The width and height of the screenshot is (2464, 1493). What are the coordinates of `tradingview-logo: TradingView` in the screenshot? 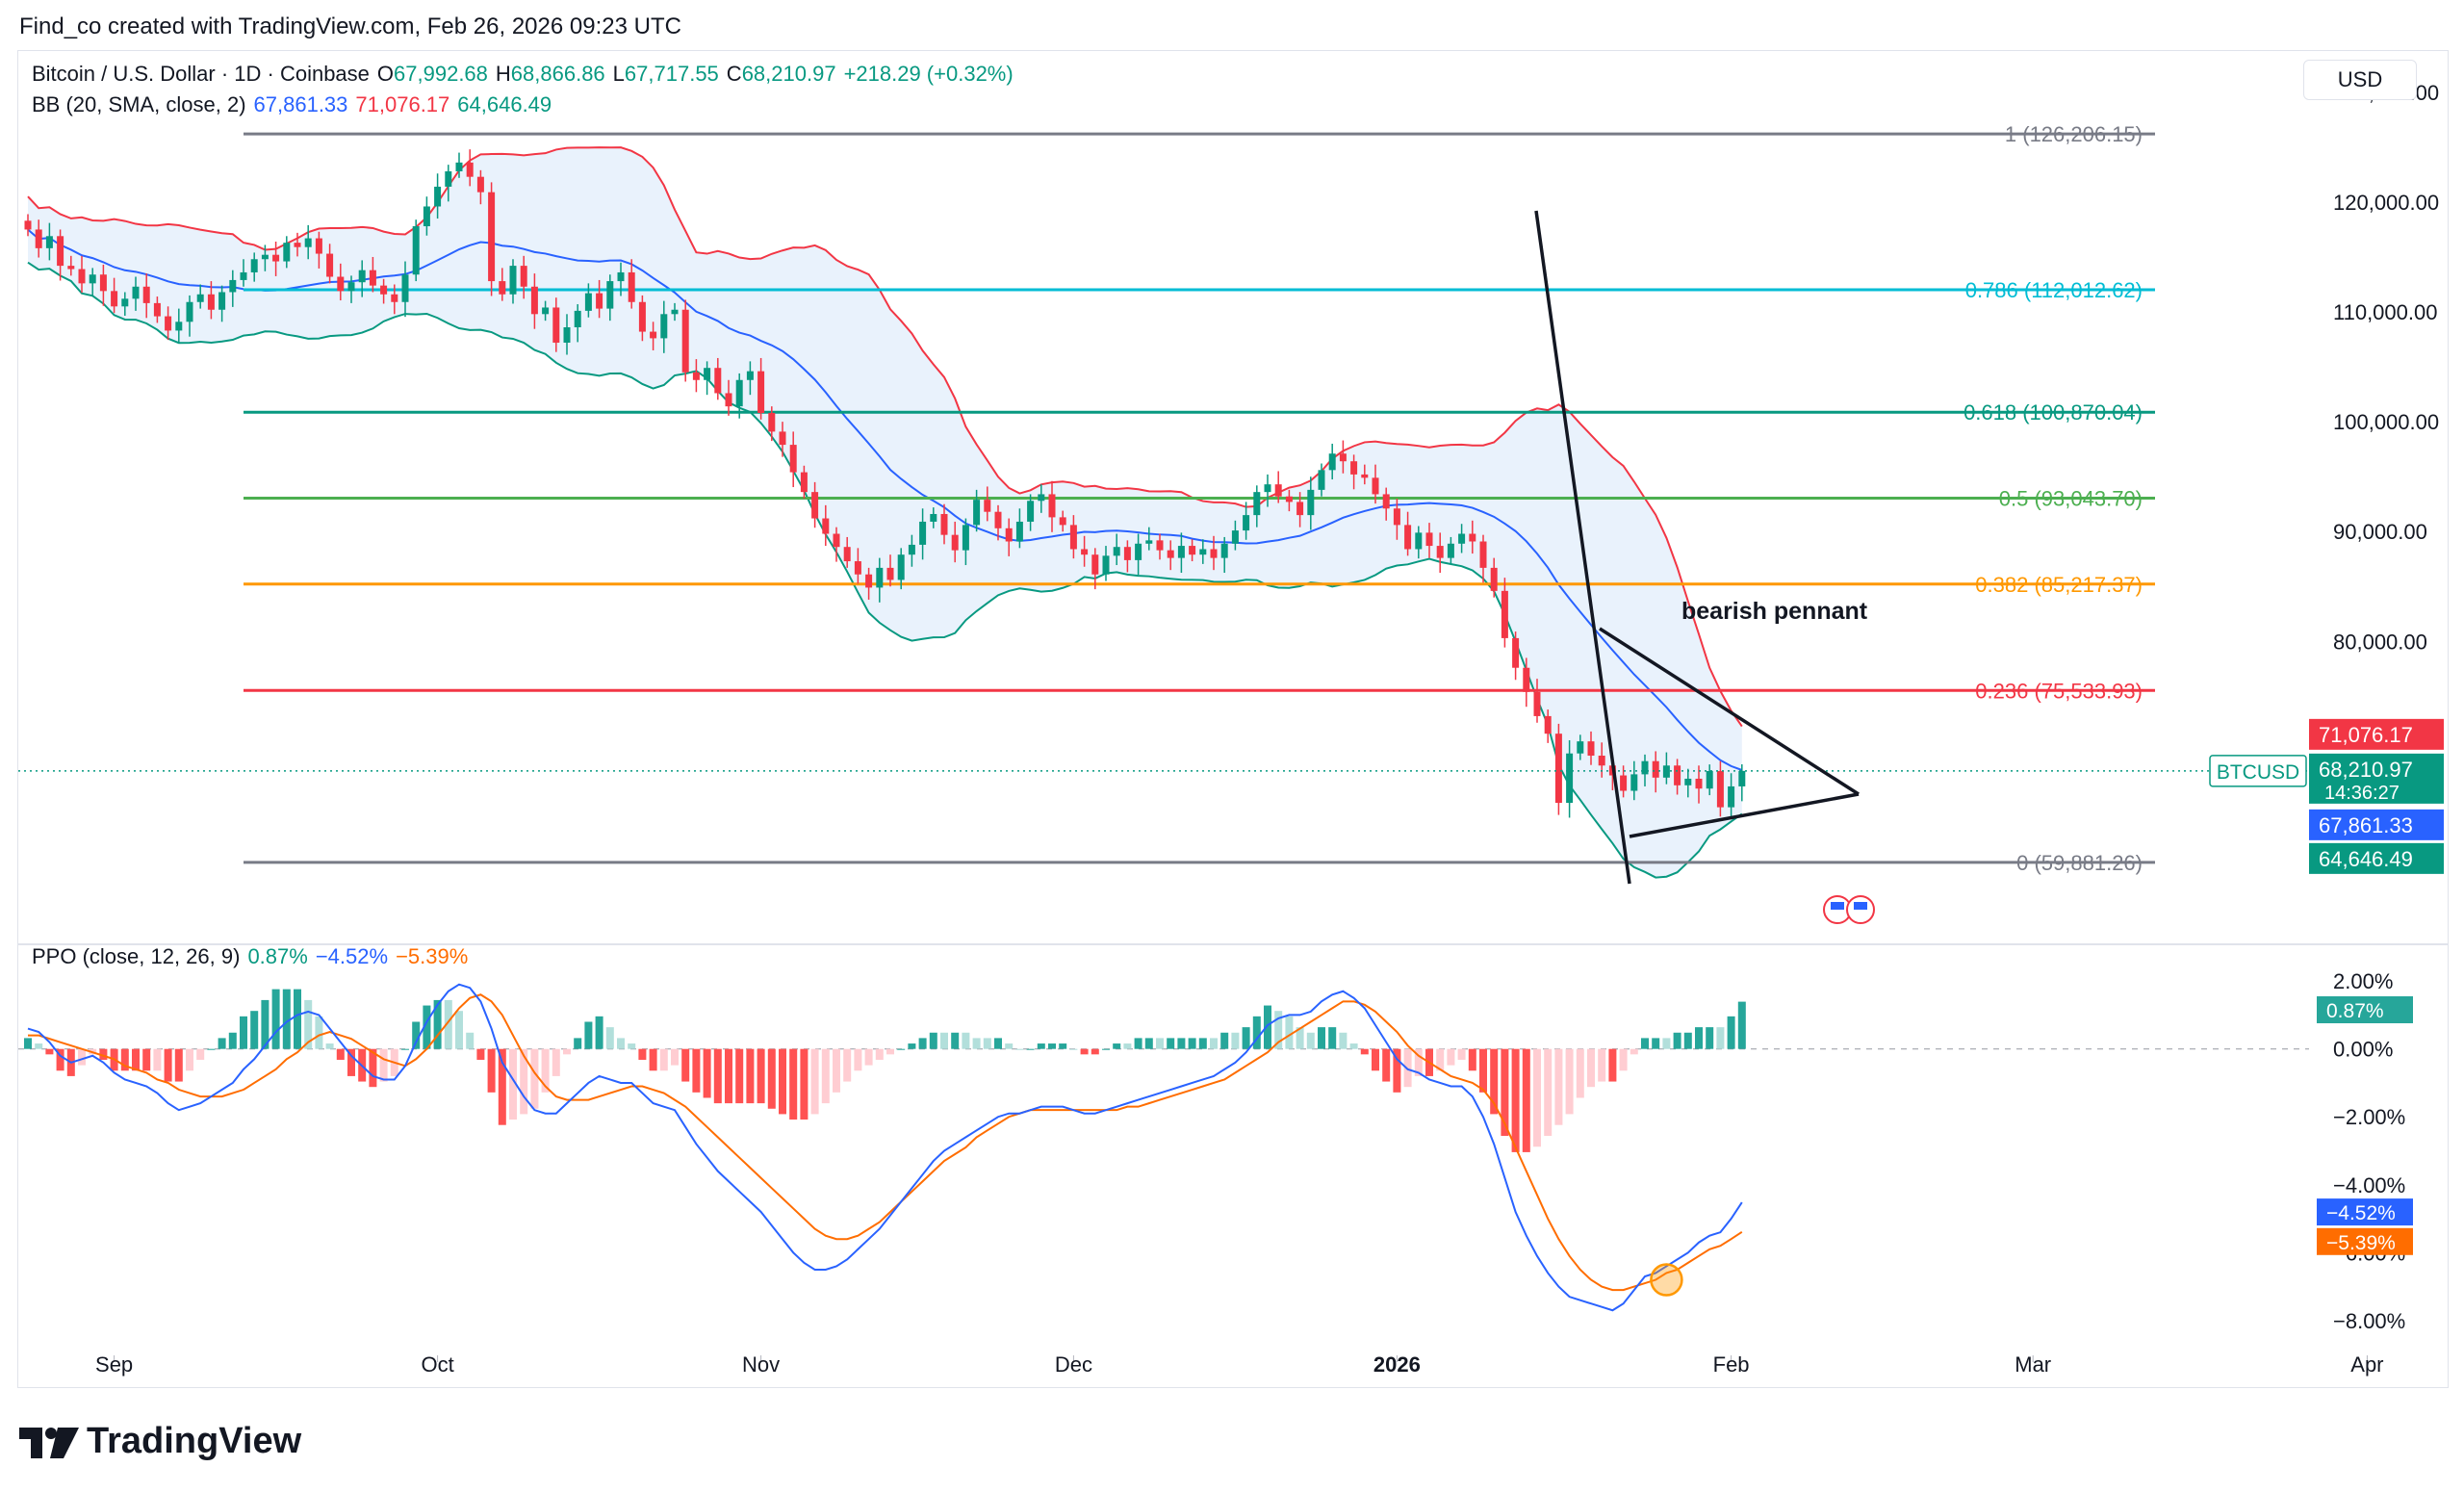 It's located at (160, 1441).